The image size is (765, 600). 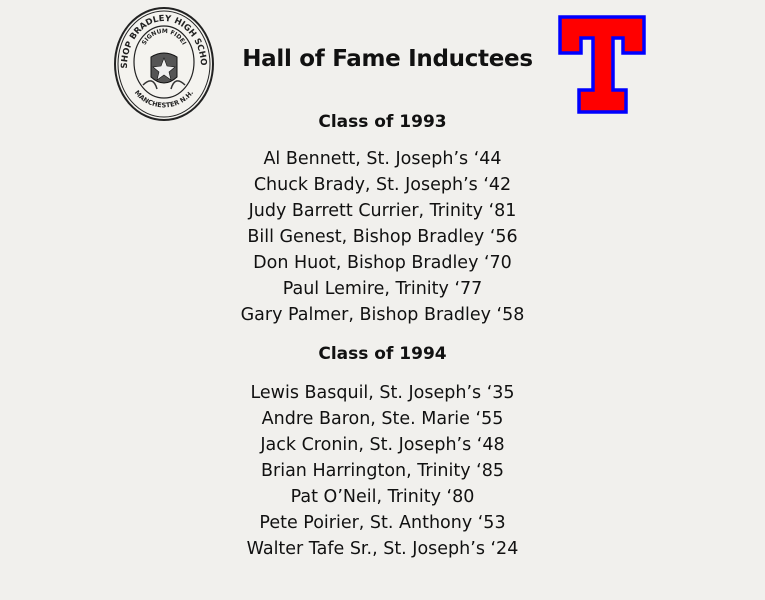 I want to click on inductee: Brian Harrington, Trinity ‘85, so click(x=382, y=471).